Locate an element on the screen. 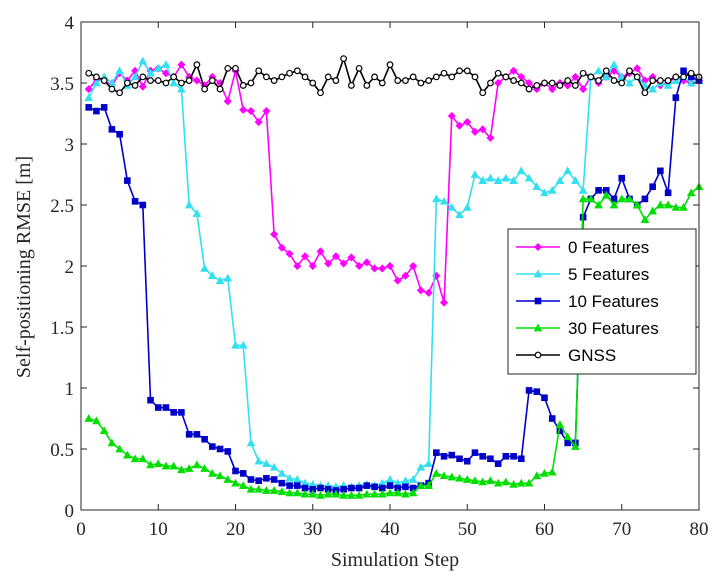 The image size is (710, 572). y-tick-label: 3.5 is located at coordinates (62, 84).